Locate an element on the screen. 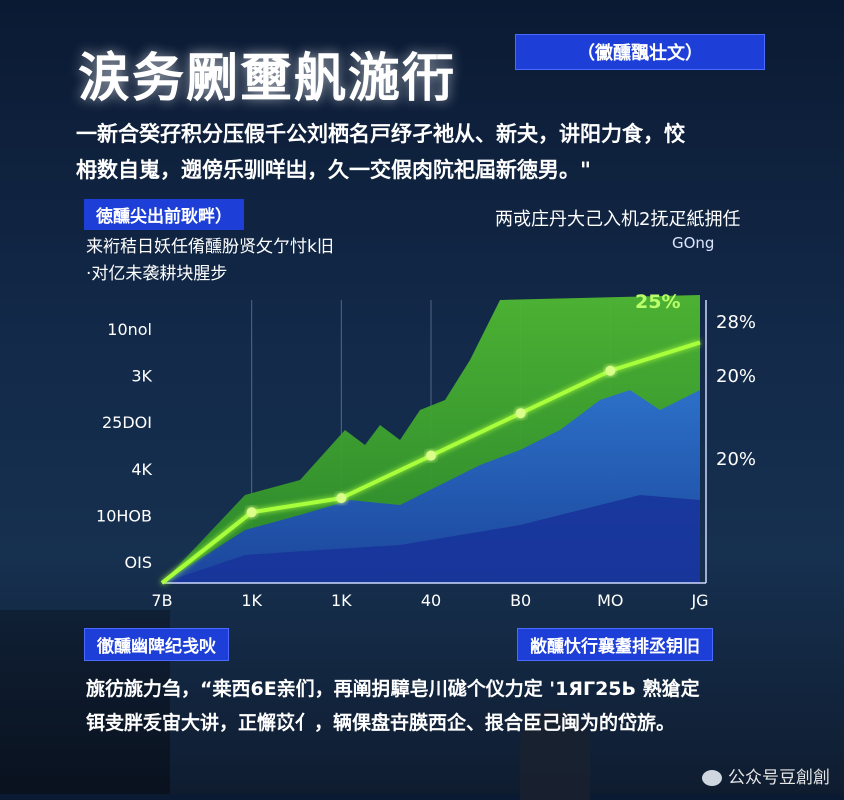  x-tick-label: 40 is located at coordinates (431, 600).